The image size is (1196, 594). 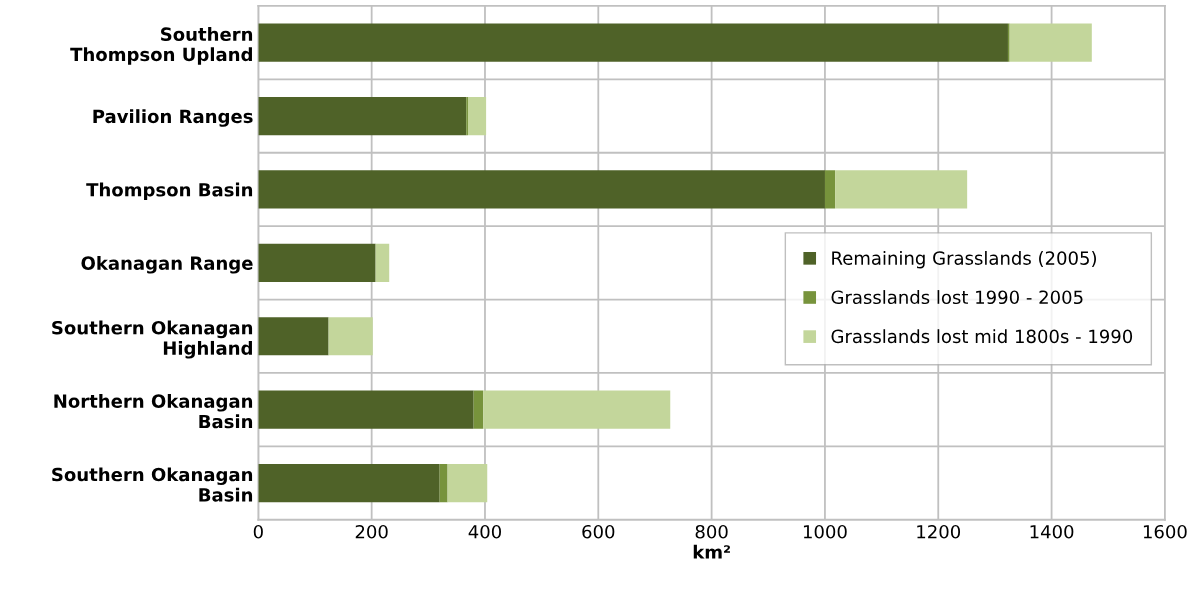 What do you see at coordinates (169, 191) in the screenshot?
I see `y-tick-label: Thompson Basin` at bounding box center [169, 191].